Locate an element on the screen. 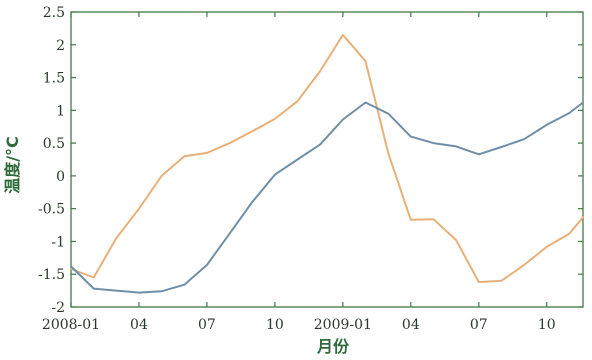 This screenshot has width=592, height=360. y-tick-label: 0.5 is located at coordinates (54, 144).